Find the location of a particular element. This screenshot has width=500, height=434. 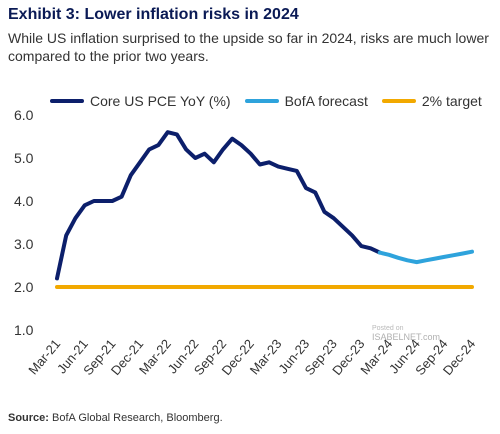

legend-item-core-pce: Core US PCE YoY (%) is located at coordinates (140, 101).